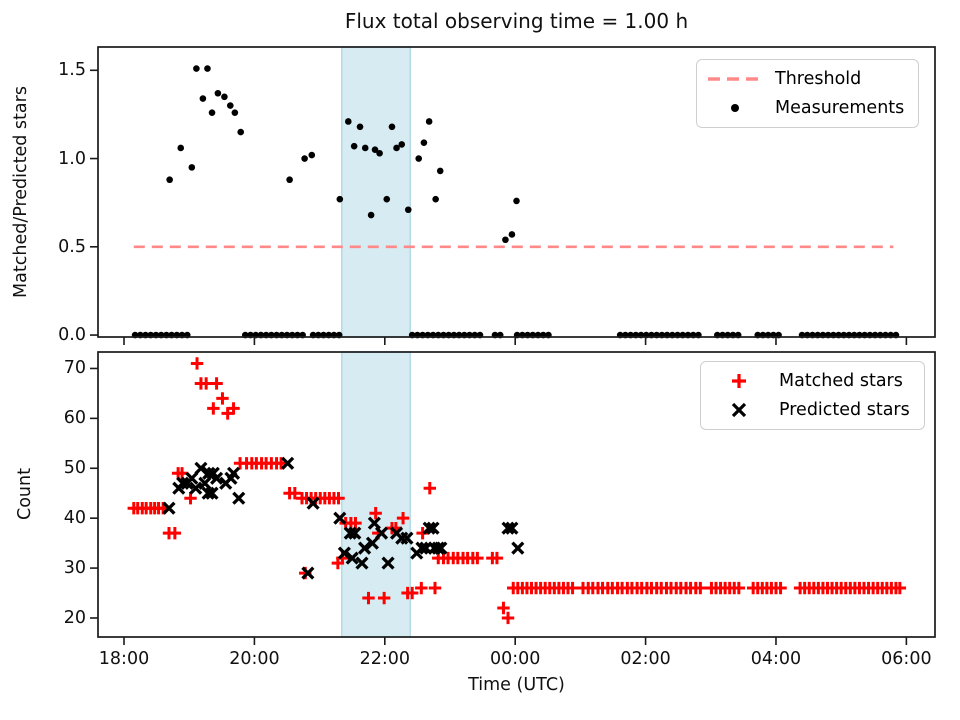 This screenshot has height=720, width=960. What do you see at coordinates (72, 70) in the screenshot?
I see `y-tick-label: 1.5` at bounding box center [72, 70].